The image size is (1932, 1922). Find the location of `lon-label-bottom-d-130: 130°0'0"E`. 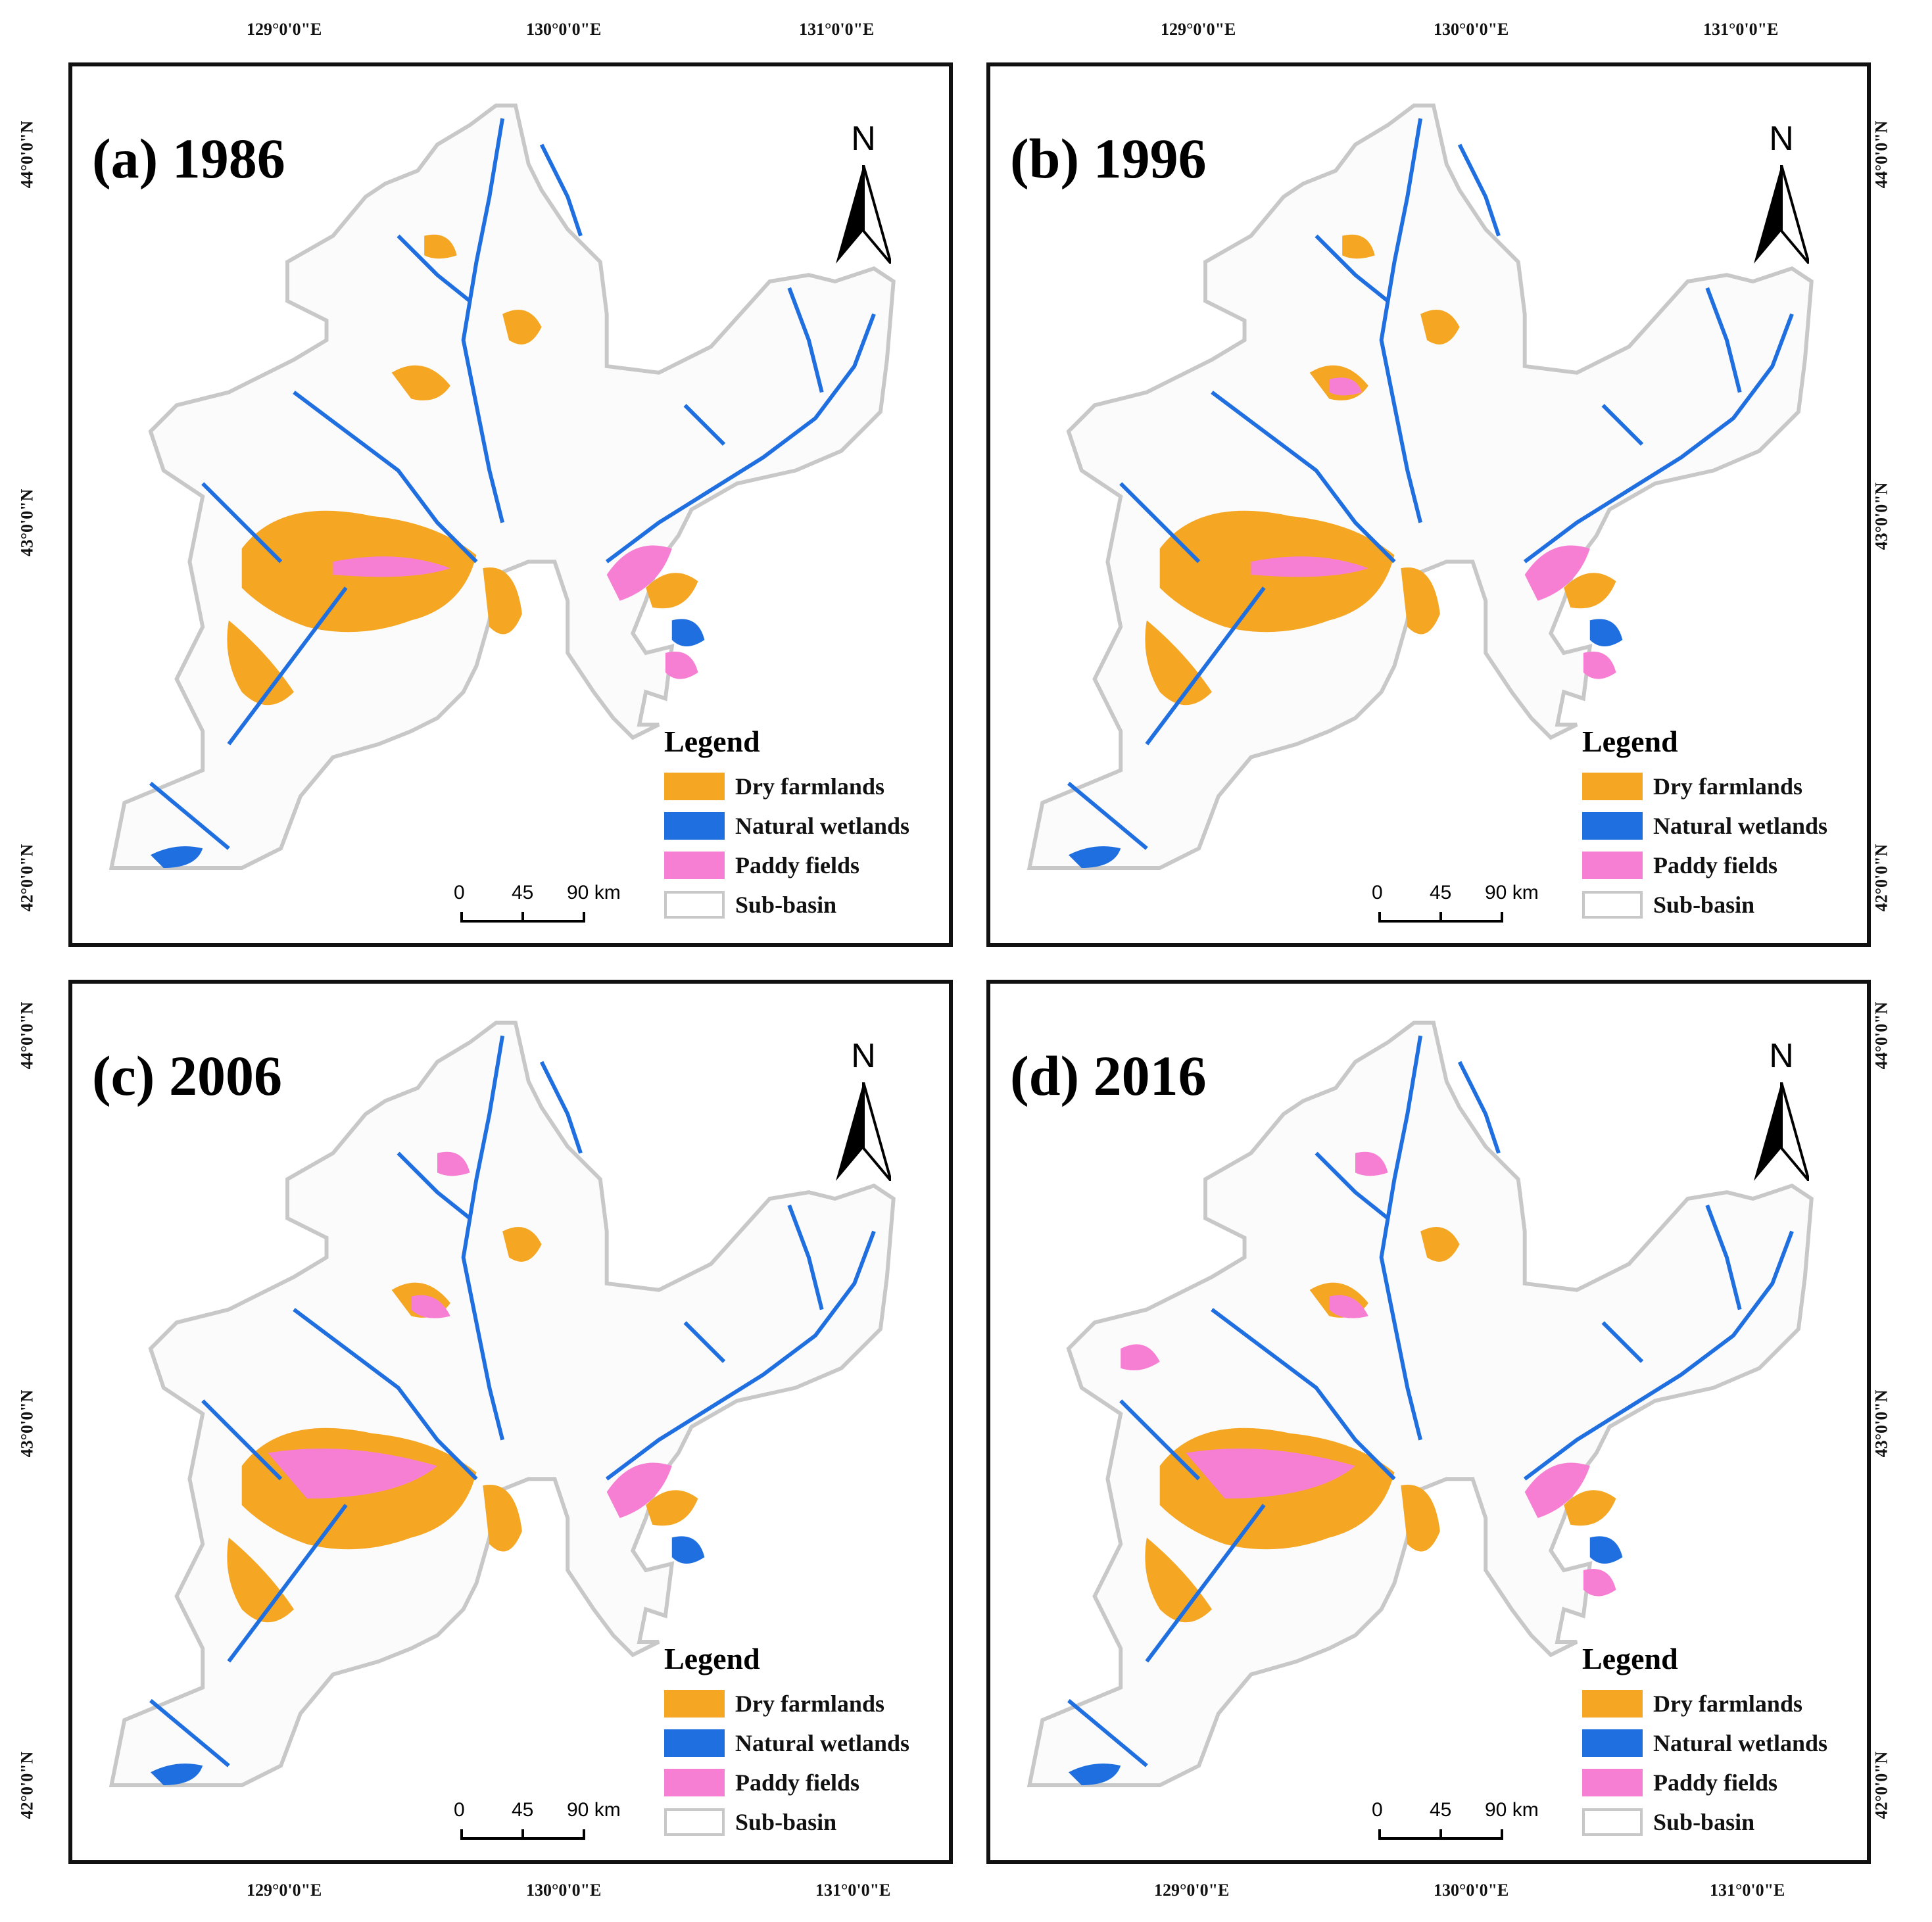

lon-label-bottom-d-130: 130°0'0"E is located at coordinates (1471, 1891).